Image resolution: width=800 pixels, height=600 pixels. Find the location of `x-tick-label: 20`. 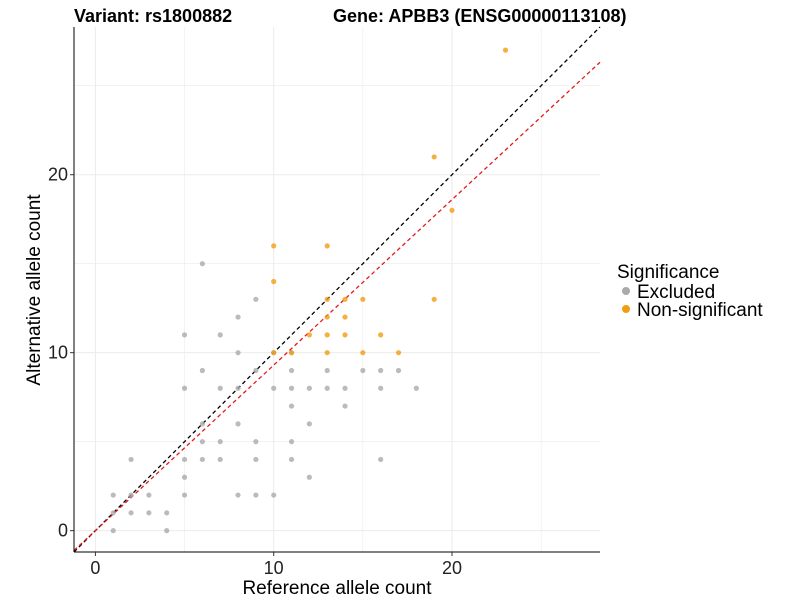

x-tick-label: 20 is located at coordinates (452, 568).